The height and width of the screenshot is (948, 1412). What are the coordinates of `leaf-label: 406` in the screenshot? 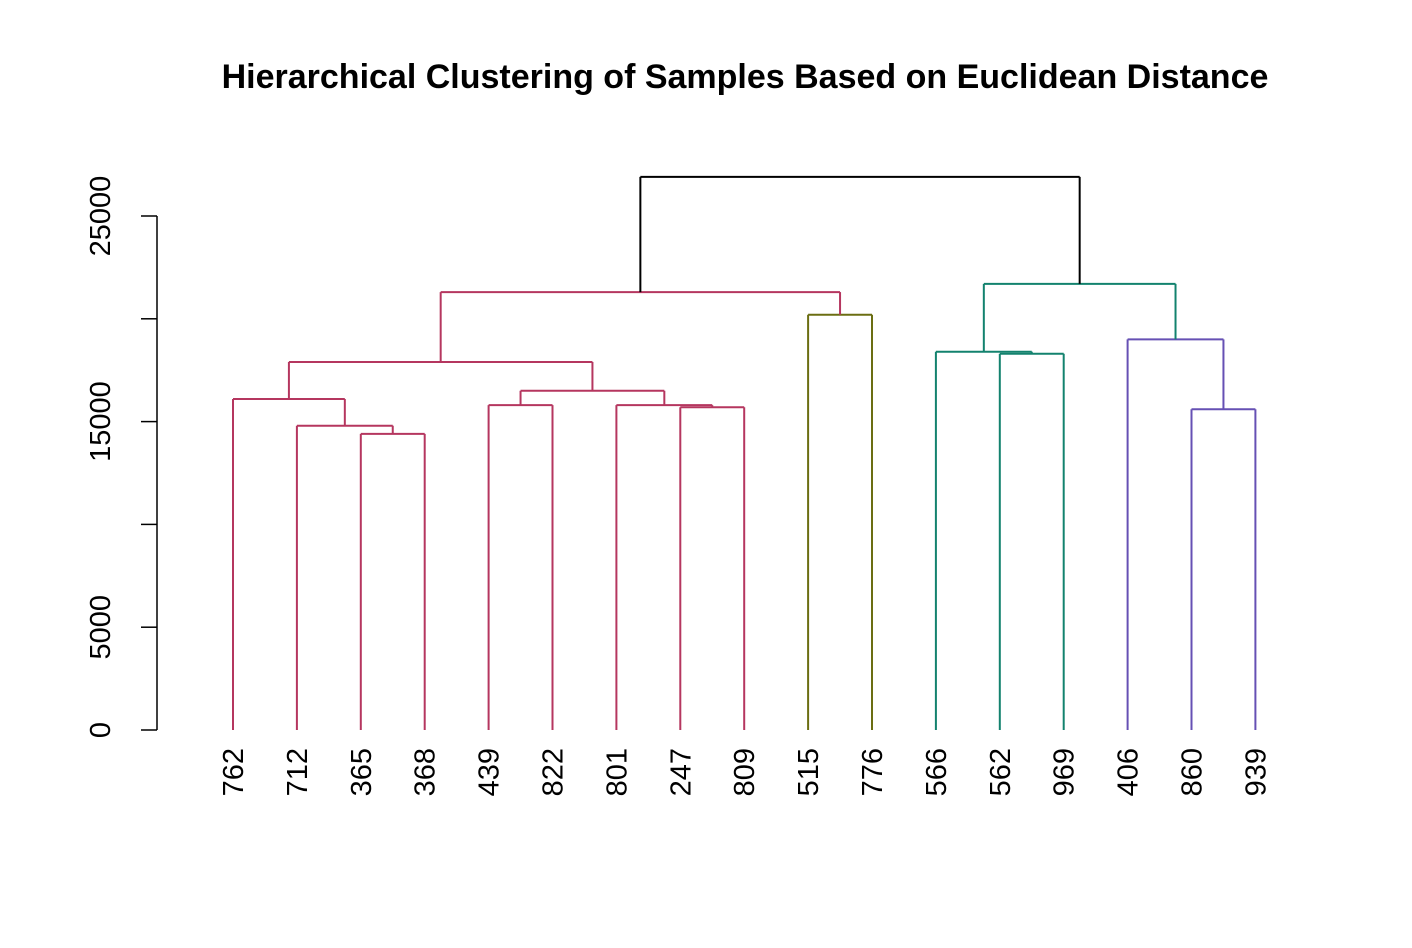 It's located at (1129, 772).